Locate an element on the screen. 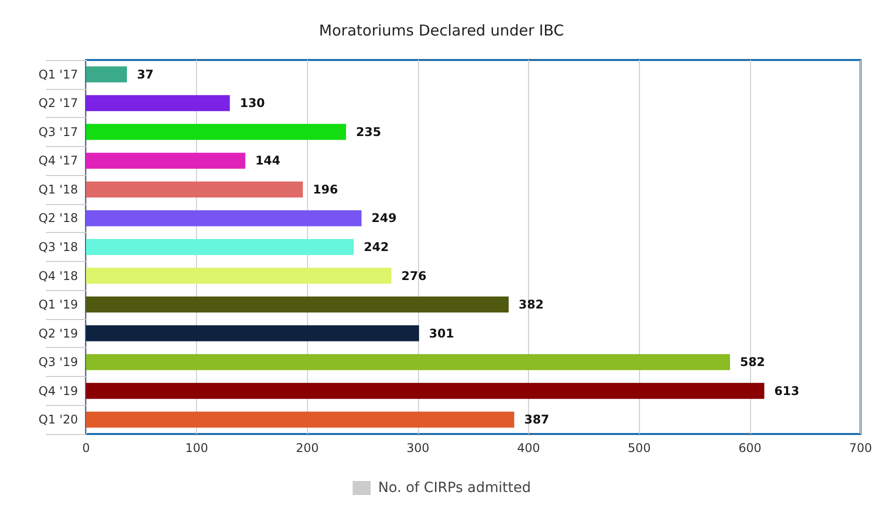 This screenshot has height=508, width=883. data-label: 387 is located at coordinates (537, 419).